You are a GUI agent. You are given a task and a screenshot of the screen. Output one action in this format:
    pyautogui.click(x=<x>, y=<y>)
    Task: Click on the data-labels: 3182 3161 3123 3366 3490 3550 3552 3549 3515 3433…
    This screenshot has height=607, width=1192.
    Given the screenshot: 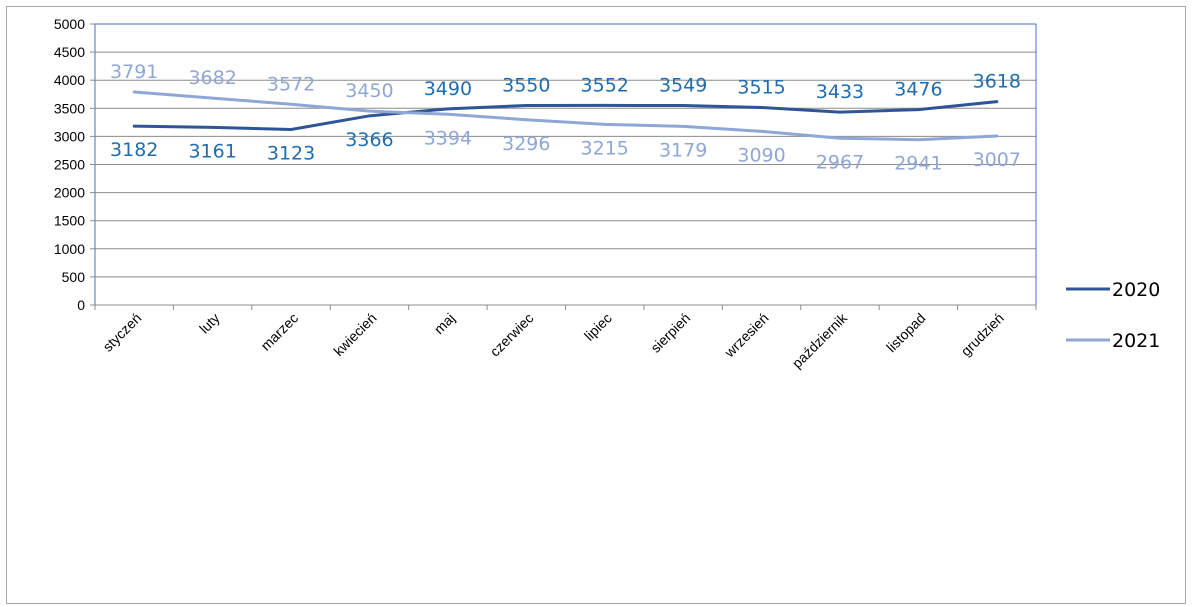 What is the action you would take?
    pyautogui.click(x=565, y=118)
    